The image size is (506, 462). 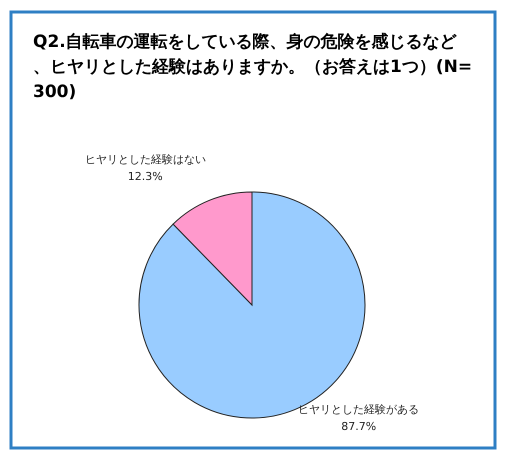 I want to click on slice-label: ヒヤリとした経験はない, so click(x=145, y=159).